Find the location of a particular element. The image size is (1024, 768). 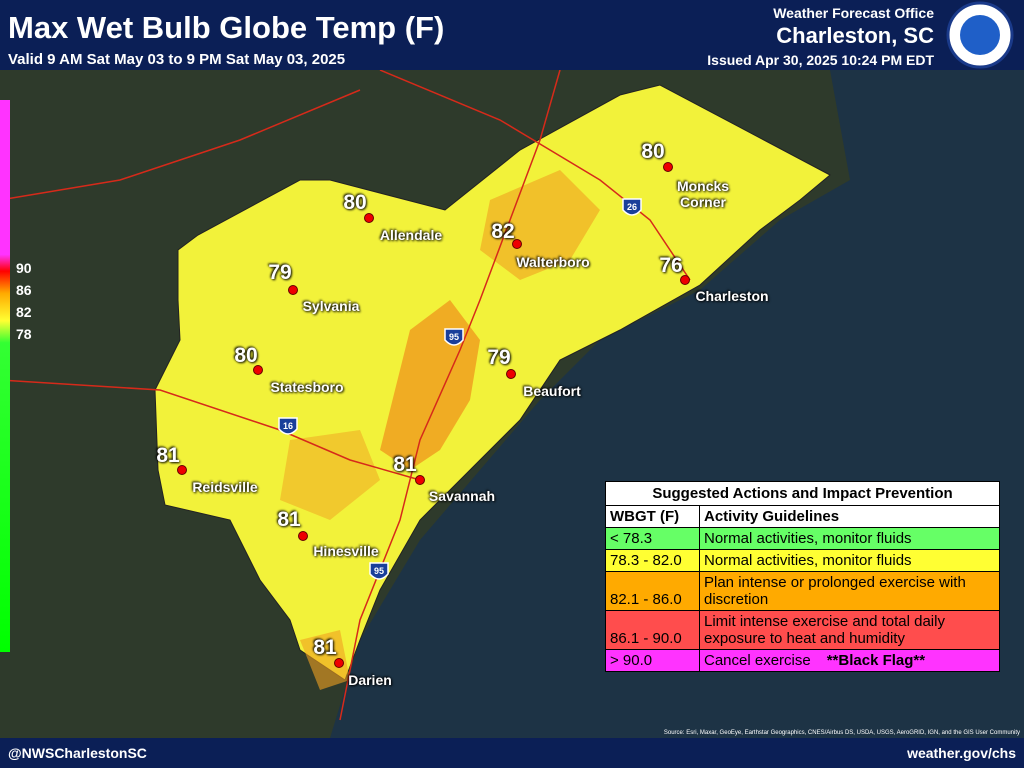

table-header: WBGT (F) Activity Guidelines is located at coordinates (802, 516).